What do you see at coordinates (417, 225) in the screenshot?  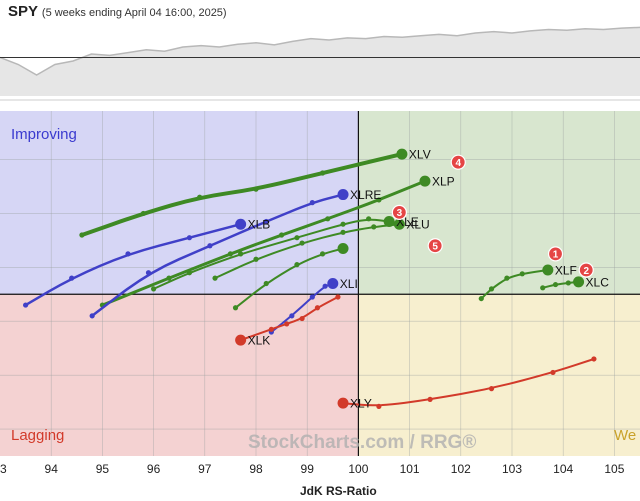 I see `label-xlu: XLU` at bounding box center [417, 225].